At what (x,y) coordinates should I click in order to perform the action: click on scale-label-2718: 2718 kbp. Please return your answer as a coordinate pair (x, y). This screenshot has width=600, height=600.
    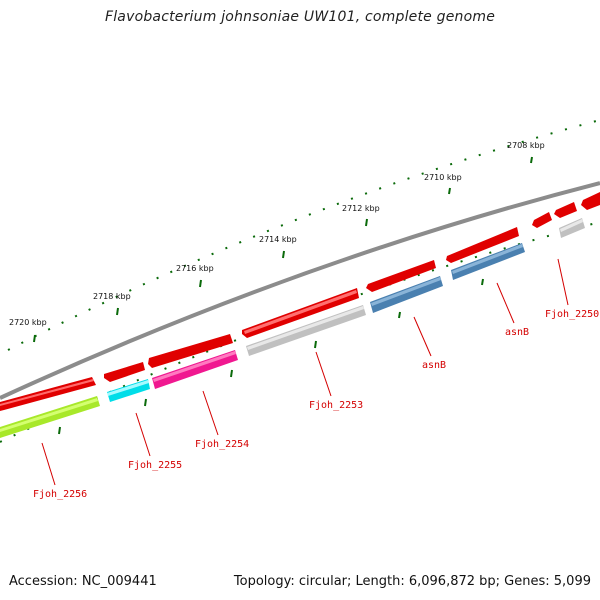
    Looking at the image, I should click on (112, 296).